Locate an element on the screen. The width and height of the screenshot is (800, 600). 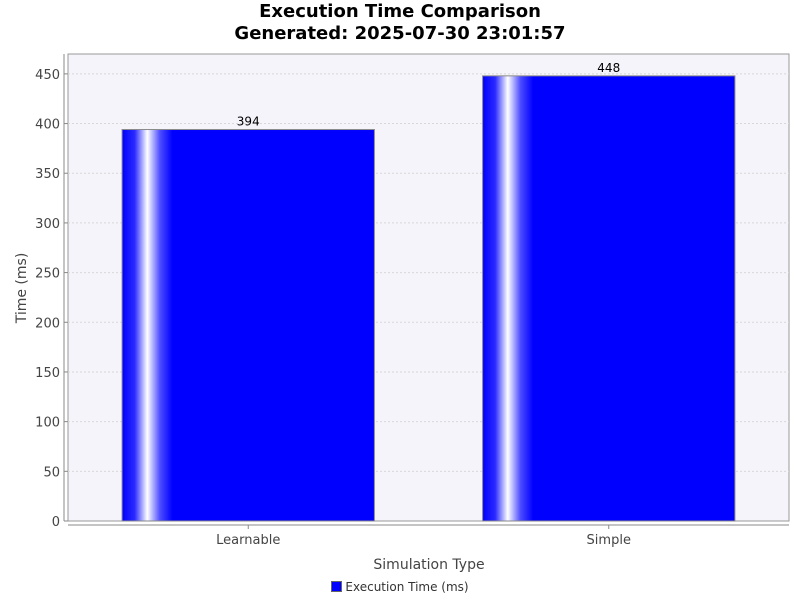
y-tick-label: 50 is located at coordinates (51, 472).